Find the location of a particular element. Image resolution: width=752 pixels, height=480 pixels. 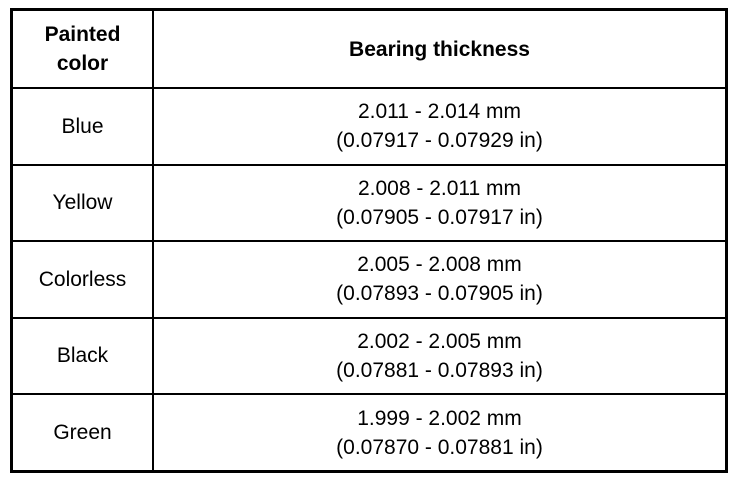

table-cell: Green is located at coordinates (82, 433).